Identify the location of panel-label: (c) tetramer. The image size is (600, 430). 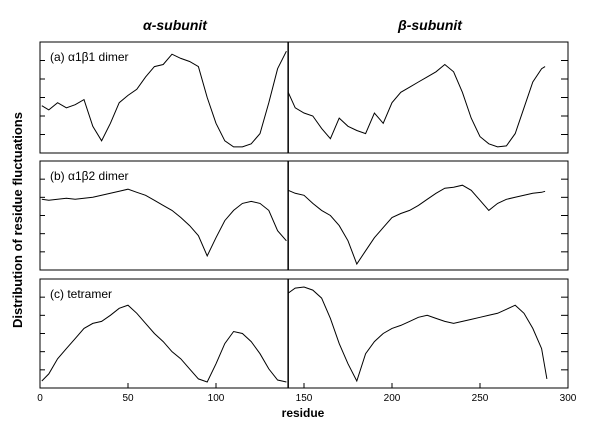
(81, 294).